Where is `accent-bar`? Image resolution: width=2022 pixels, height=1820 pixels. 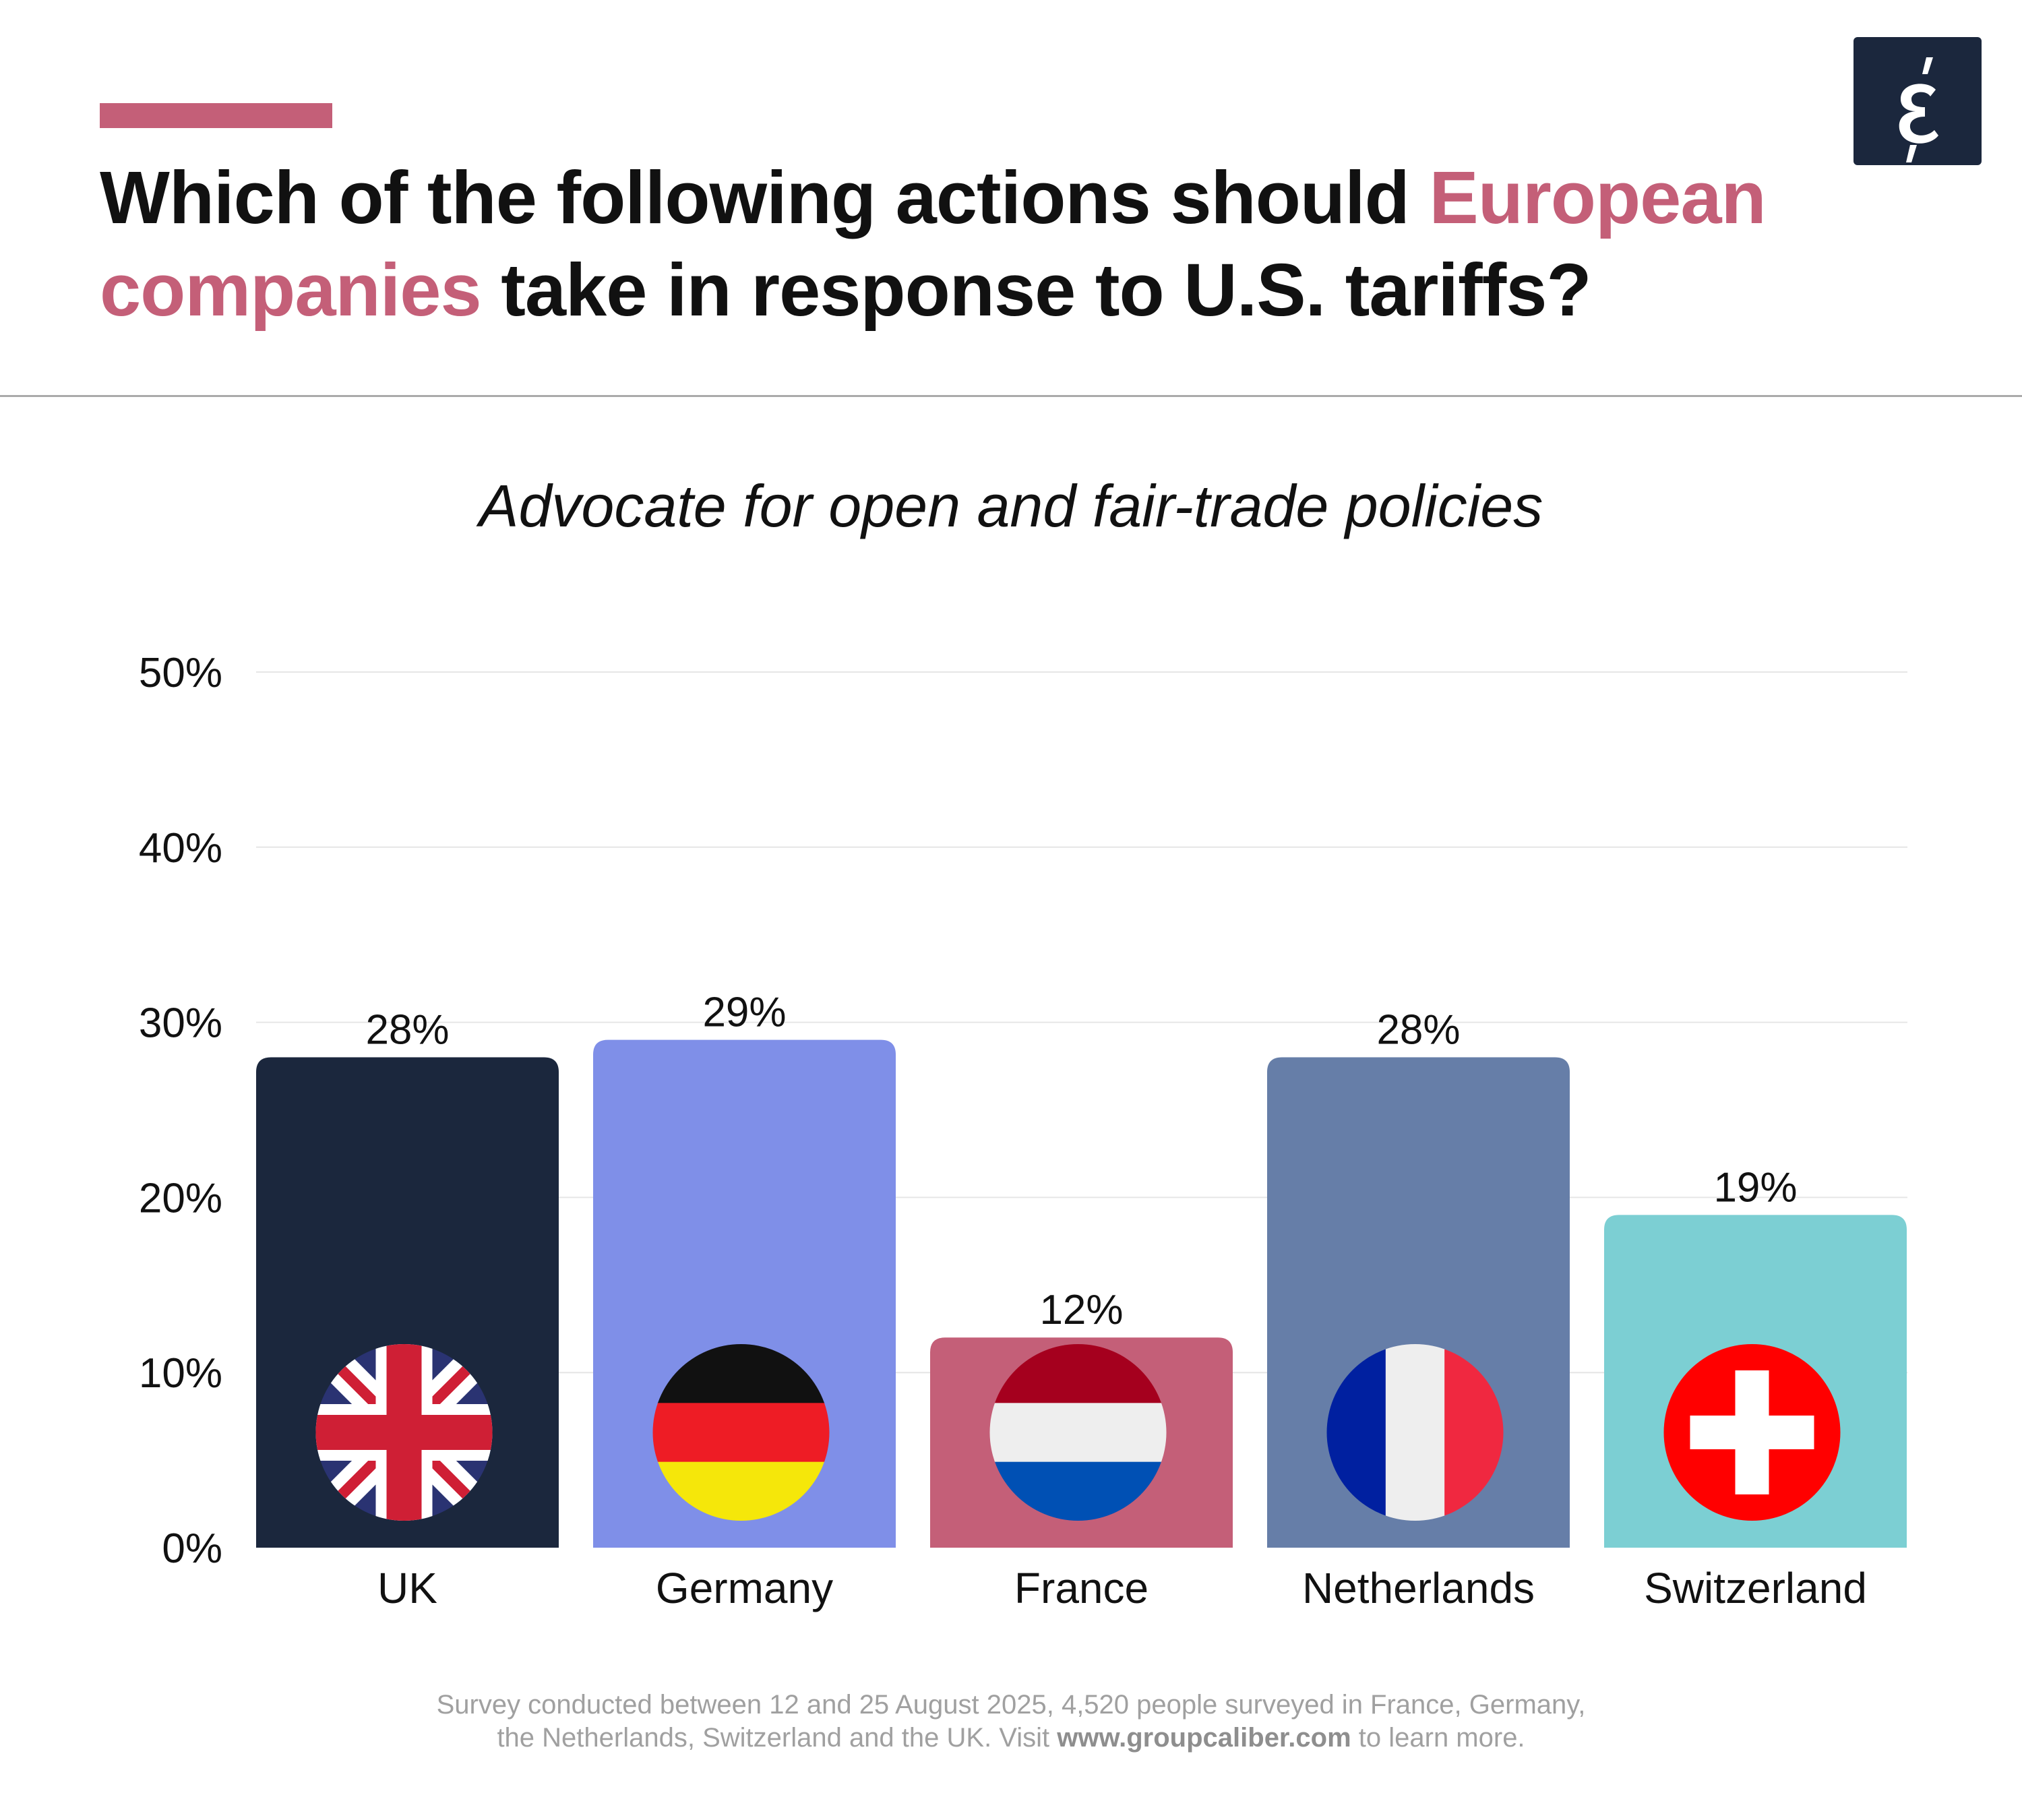
accent-bar is located at coordinates (216, 115).